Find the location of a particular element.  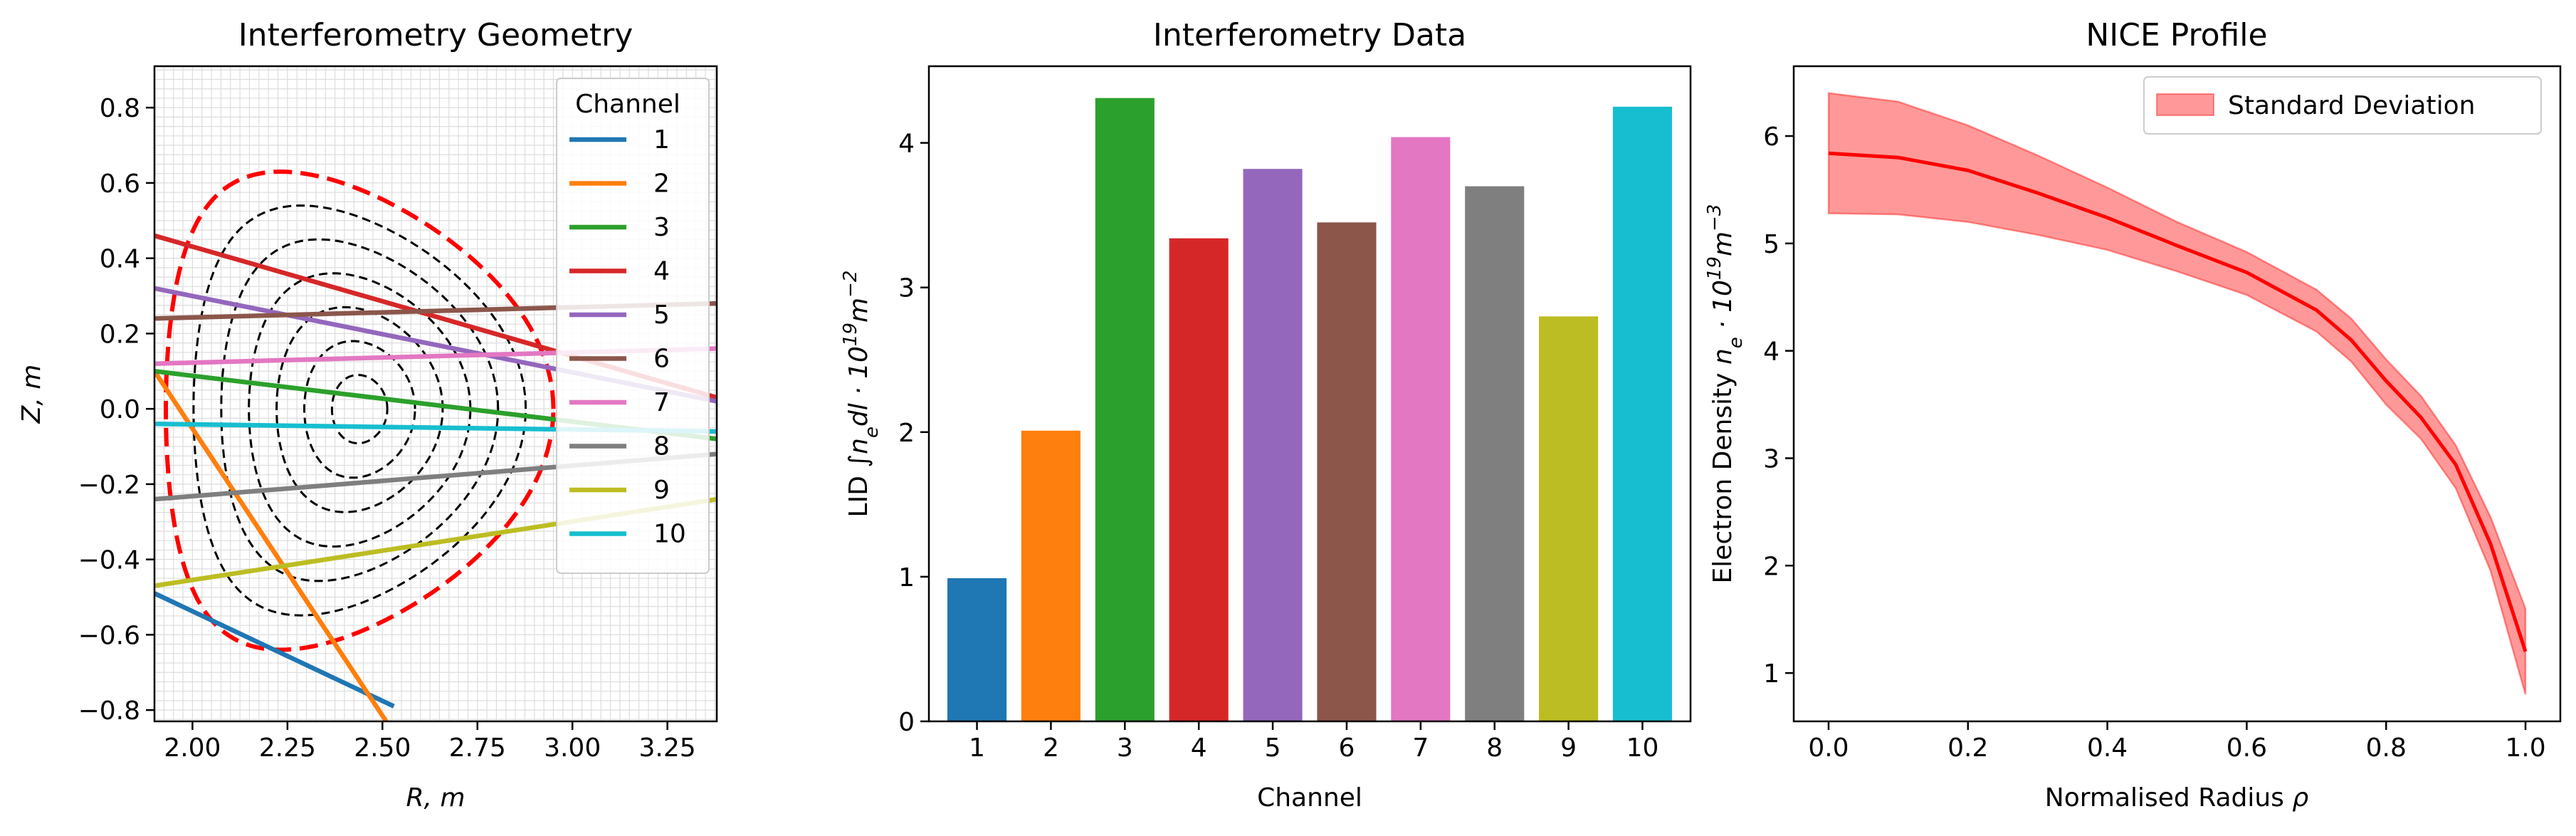

profile-xlabel: Normalised Radius ρ is located at coordinates (2177, 798).